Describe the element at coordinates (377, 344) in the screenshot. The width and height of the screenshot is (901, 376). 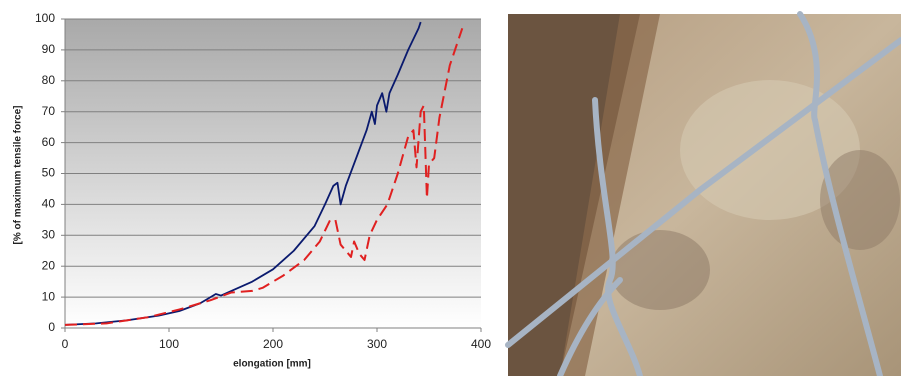
I see `x-tick-label: 300` at that location.